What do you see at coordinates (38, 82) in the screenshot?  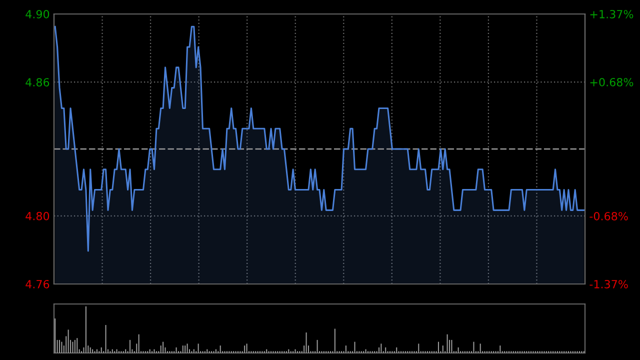 I see `y-tick-label: 4.86` at bounding box center [38, 82].